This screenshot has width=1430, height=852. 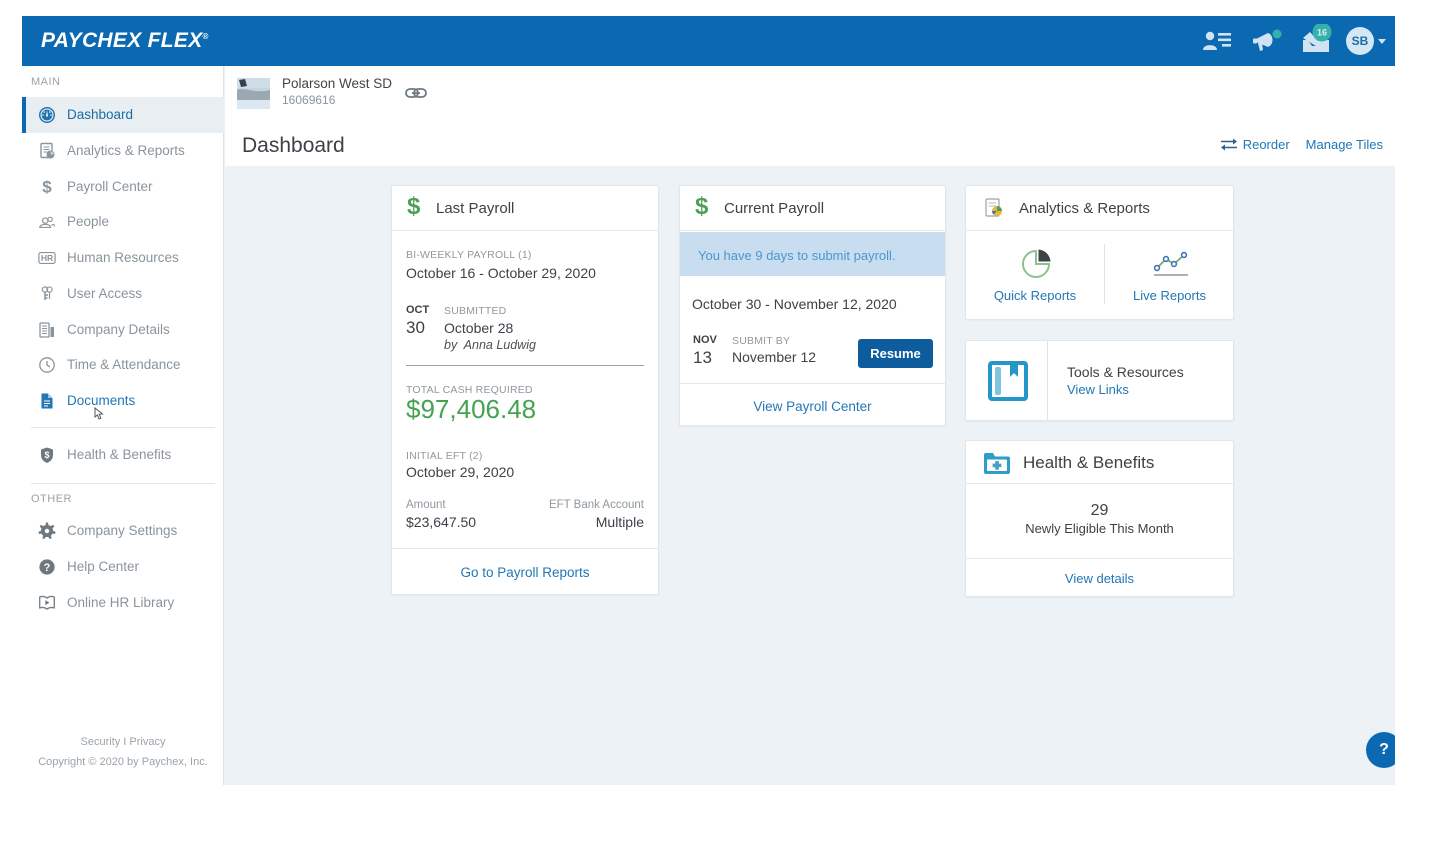 What do you see at coordinates (47, 258) in the screenshot?
I see `svg-text: HR` at bounding box center [47, 258].